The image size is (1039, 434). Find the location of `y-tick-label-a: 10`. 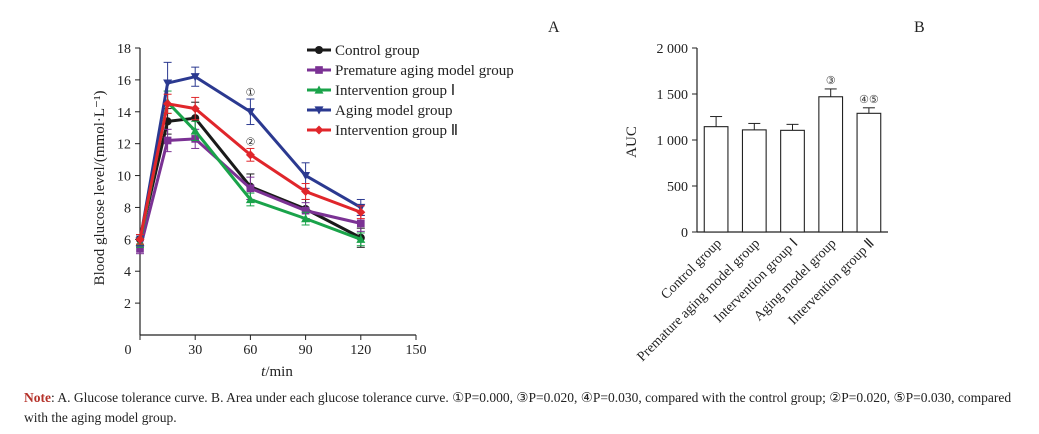

y-tick-label-a: 10 is located at coordinates (124, 177).